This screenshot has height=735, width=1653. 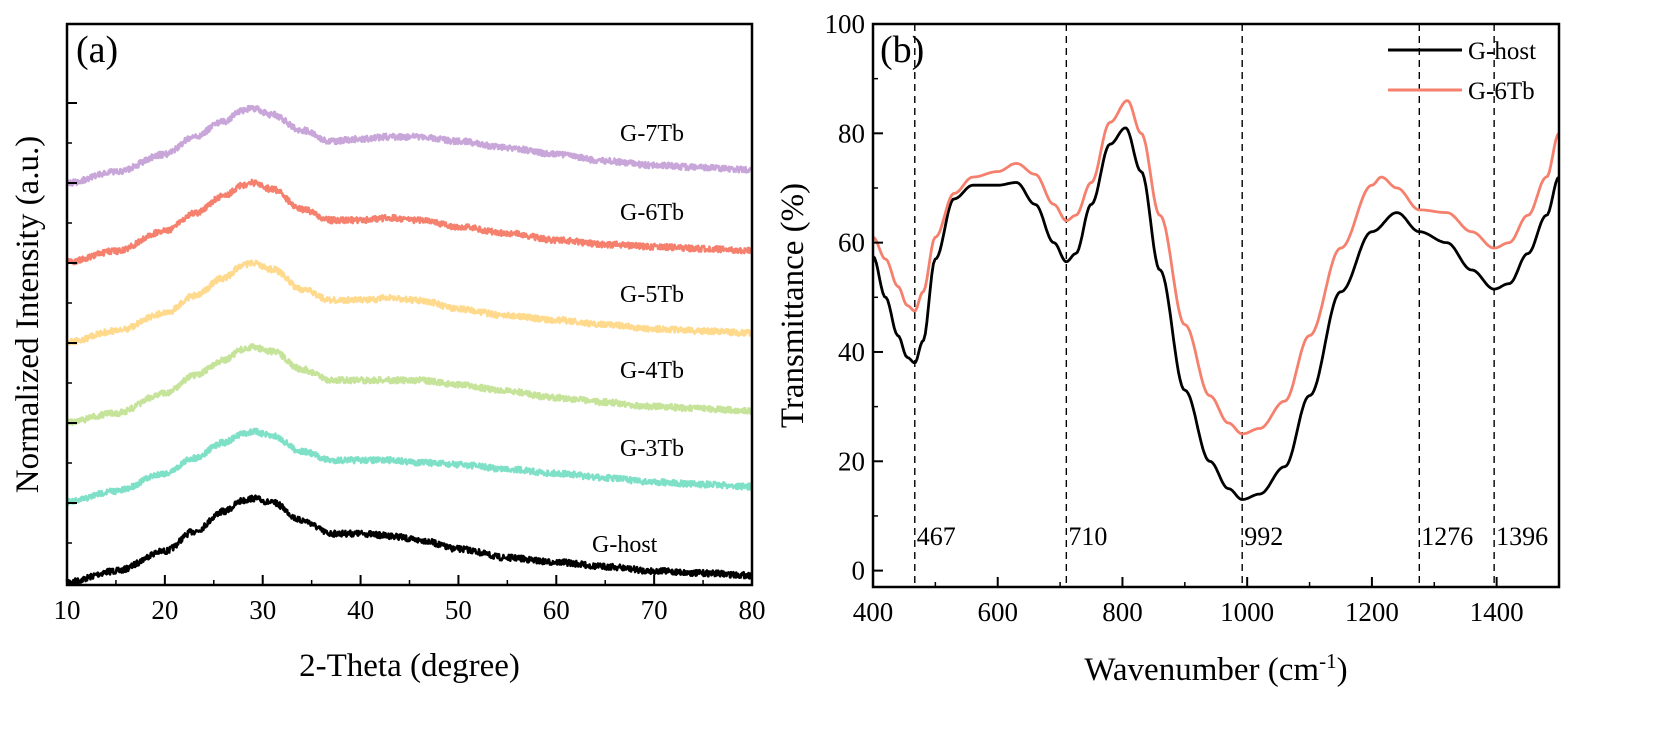 What do you see at coordinates (1087, 536) in the screenshot?
I see `panel-b-reference-label: 710` at bounding box center [1087, 536].